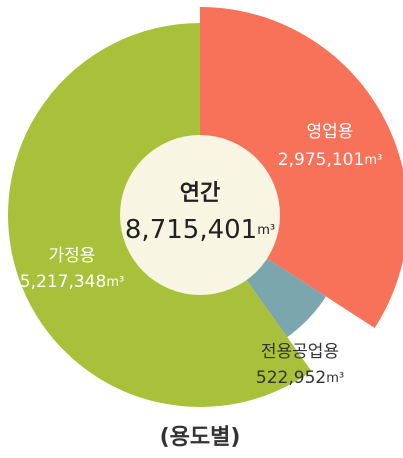 The image size is (403, 458). What do you see at coordinates (330, 132) in the screenshot?
I see `slice-label: 영업용` at bounding box center [330, 132].